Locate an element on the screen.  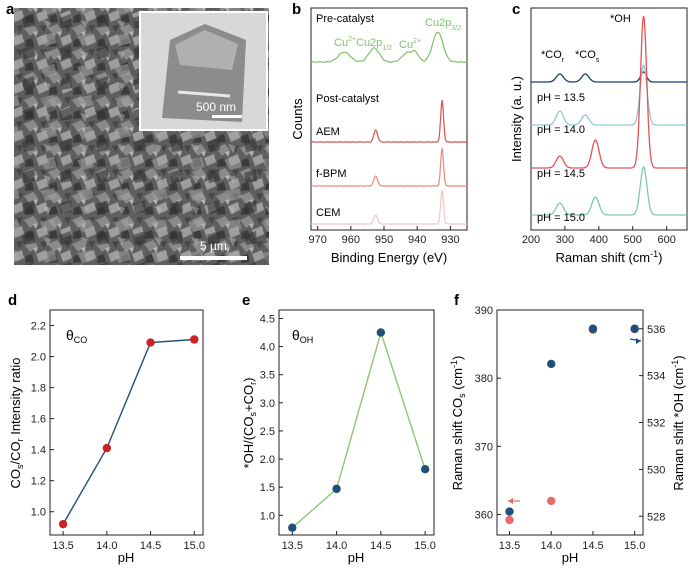
chart-e-marks is located at coordinates (359, 430).